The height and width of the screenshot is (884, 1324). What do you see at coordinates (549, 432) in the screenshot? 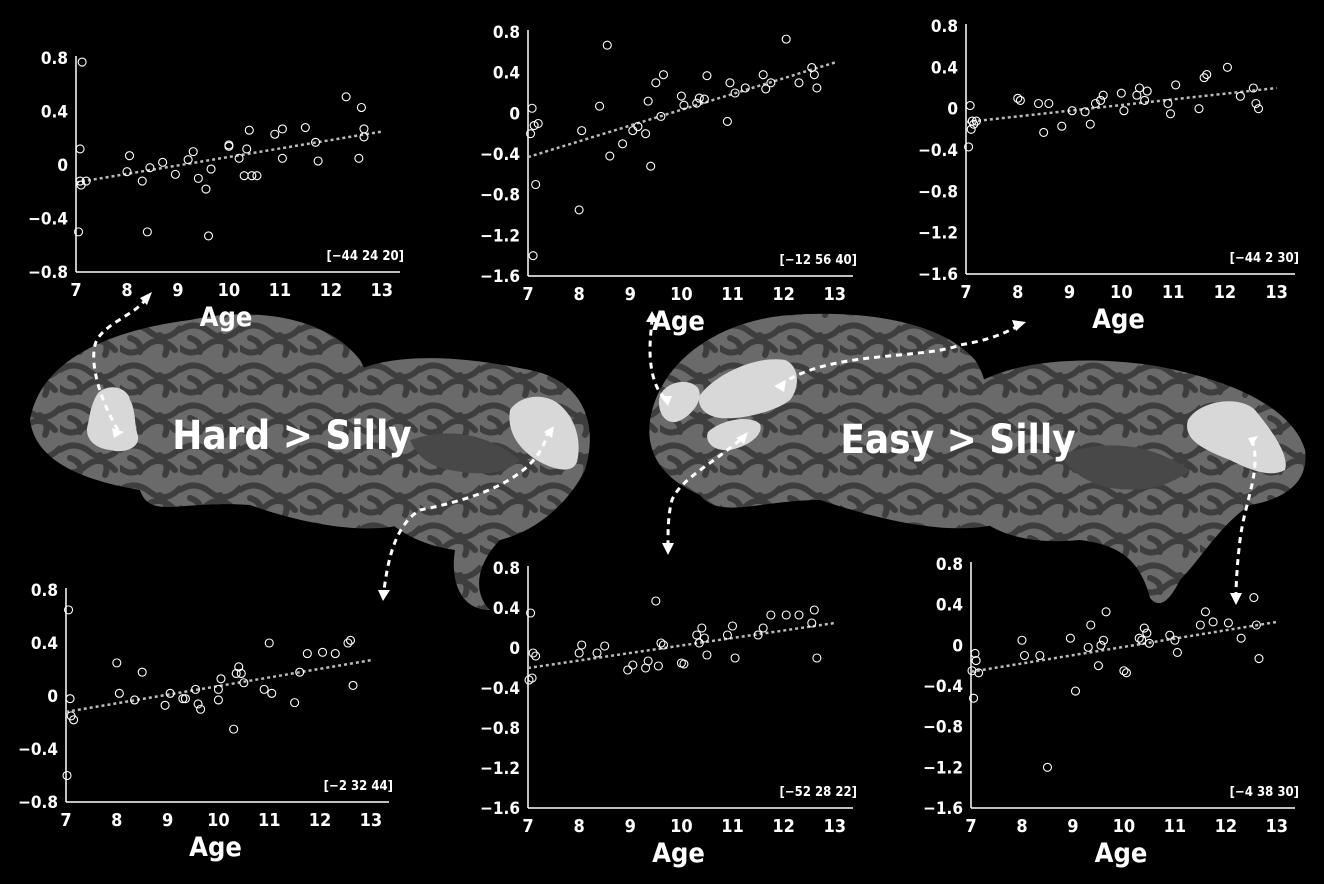
I see `roi-marker-hard-medial` at bounding box center [549, 432].